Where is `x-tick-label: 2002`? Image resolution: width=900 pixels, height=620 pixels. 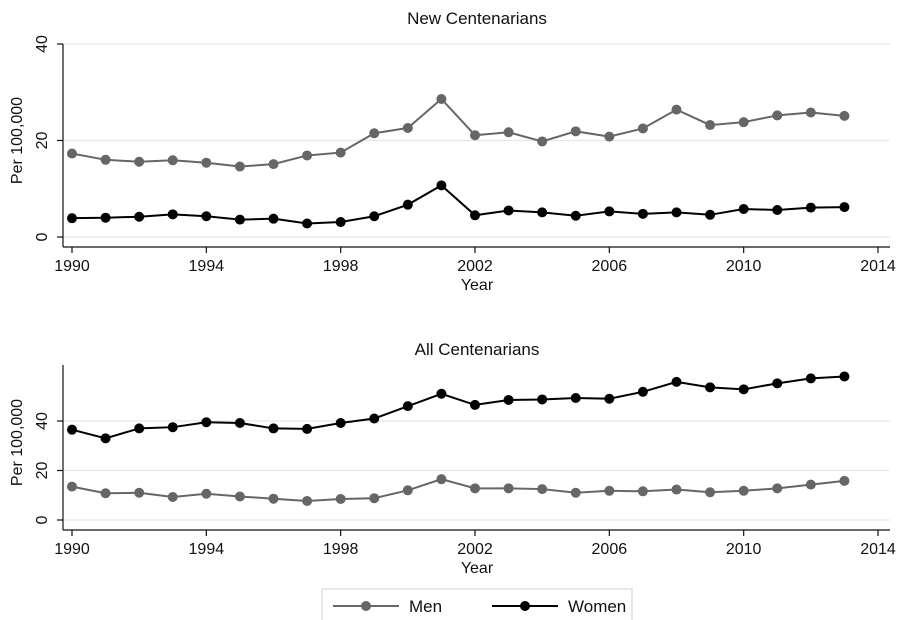
x-tick-label: 2002 is located at coordinates (475, 266).